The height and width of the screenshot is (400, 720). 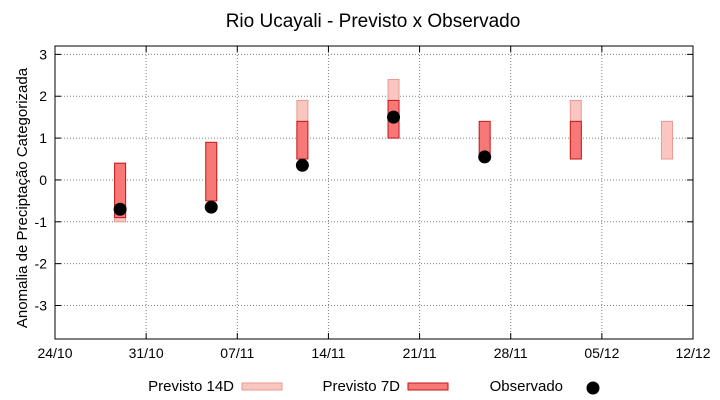 I want to click on chart-title: Rio Ucayali - Previsto x Observado, so click(x=373, y=21).